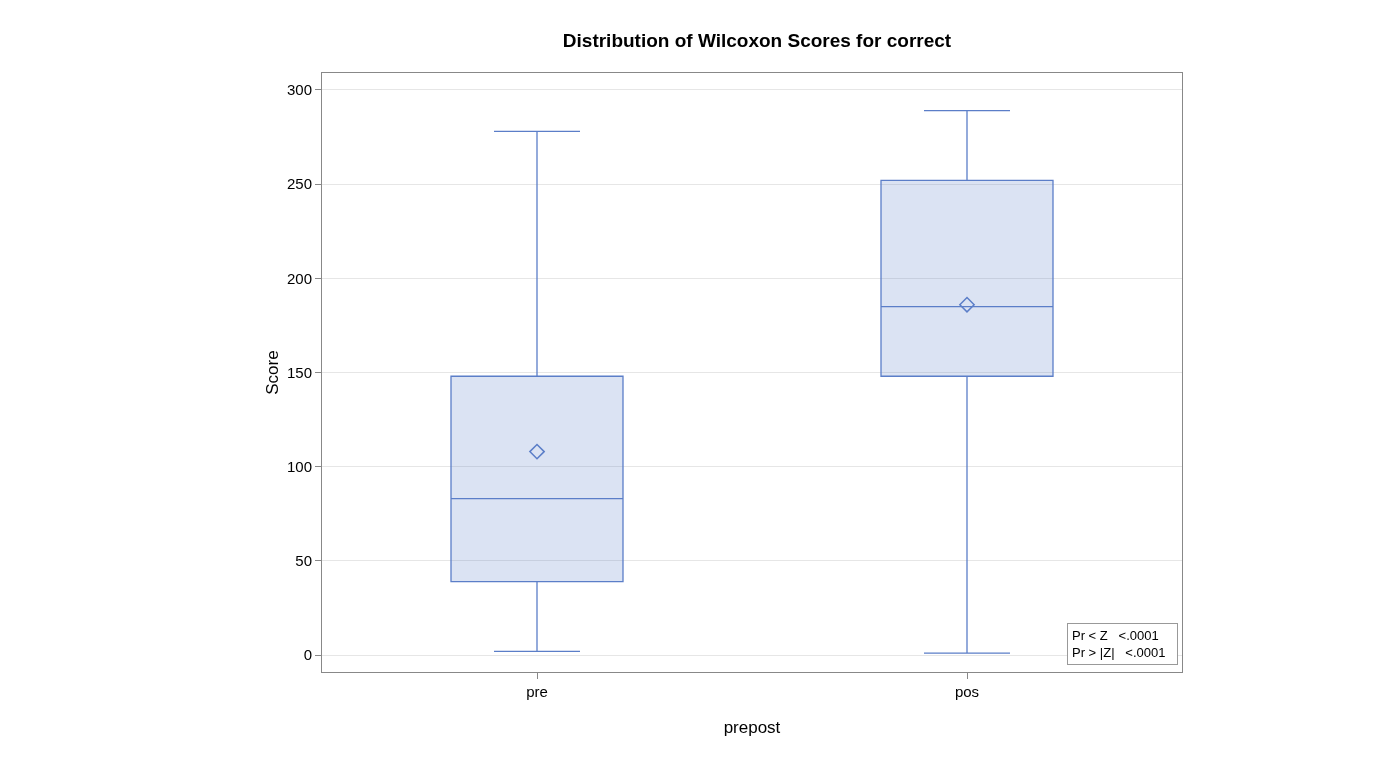 The image size is (1389, 757). What do you see at coordinates (537, 691) in the screenshot?
I see `x-tick-label: pre` at bounding box center [537, 691].